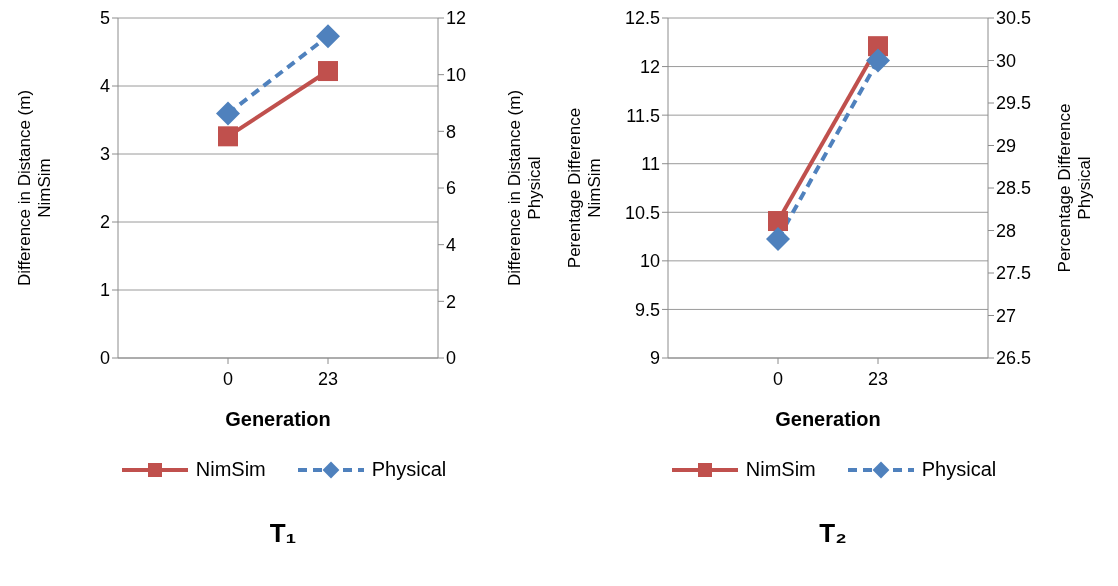 This screenshot has width=1118, height=586. I want to click on text: T₁, so click(283, 533).